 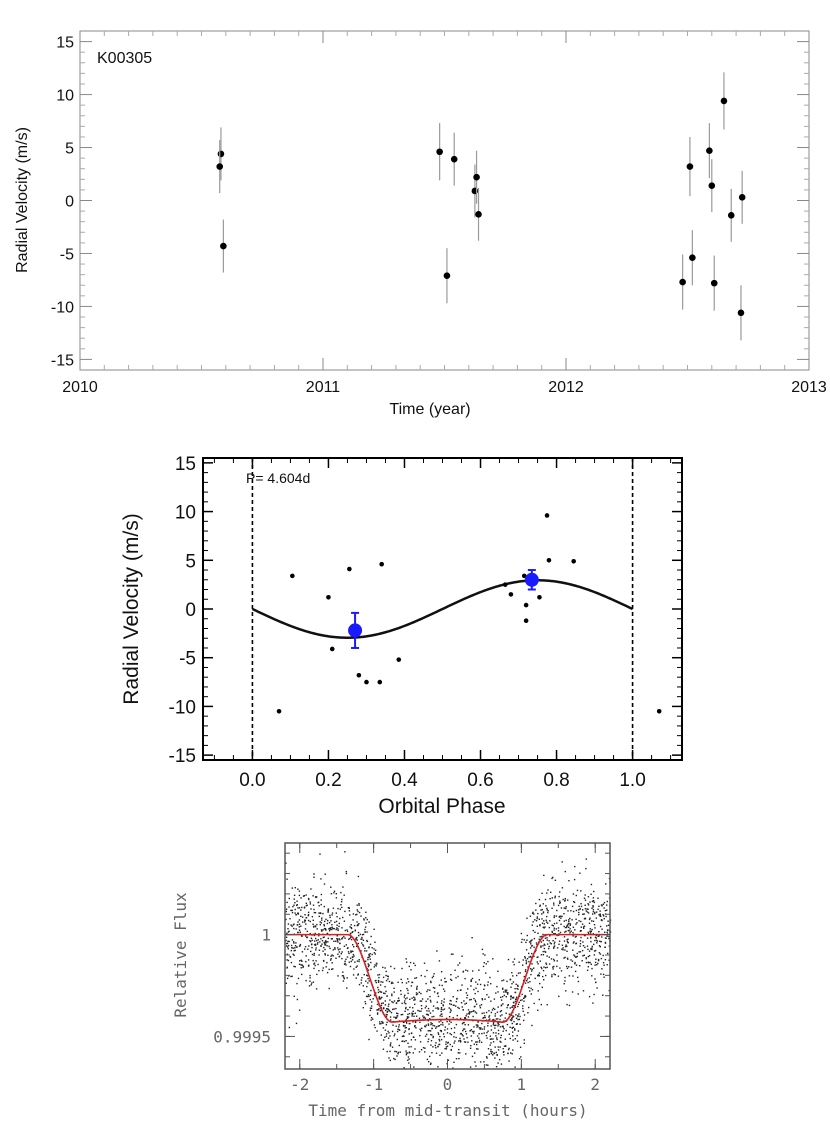 What do you see at coordinates (328, 780) in the screenshot?
I see `x-tick-label: 0.2` at bounding box center [328, 780].